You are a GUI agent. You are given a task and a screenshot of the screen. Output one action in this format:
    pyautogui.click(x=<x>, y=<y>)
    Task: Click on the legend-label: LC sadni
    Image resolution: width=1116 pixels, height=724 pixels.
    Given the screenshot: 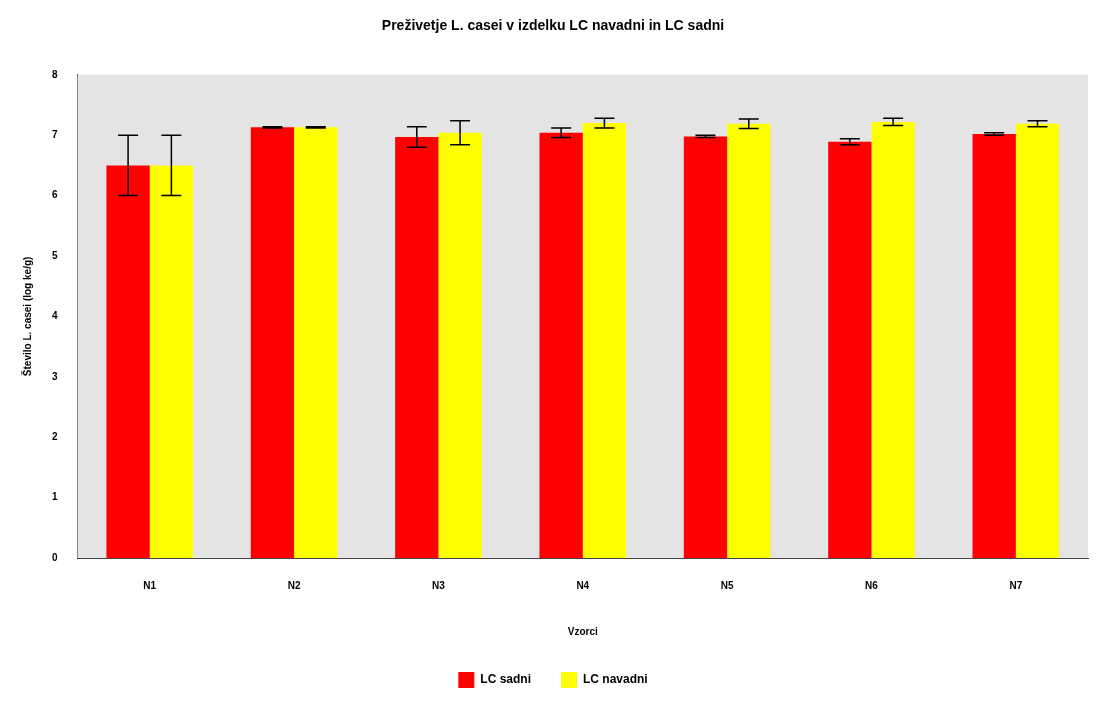 What is the action you would take?
    pyautogui.click(x=505, y=679)
    